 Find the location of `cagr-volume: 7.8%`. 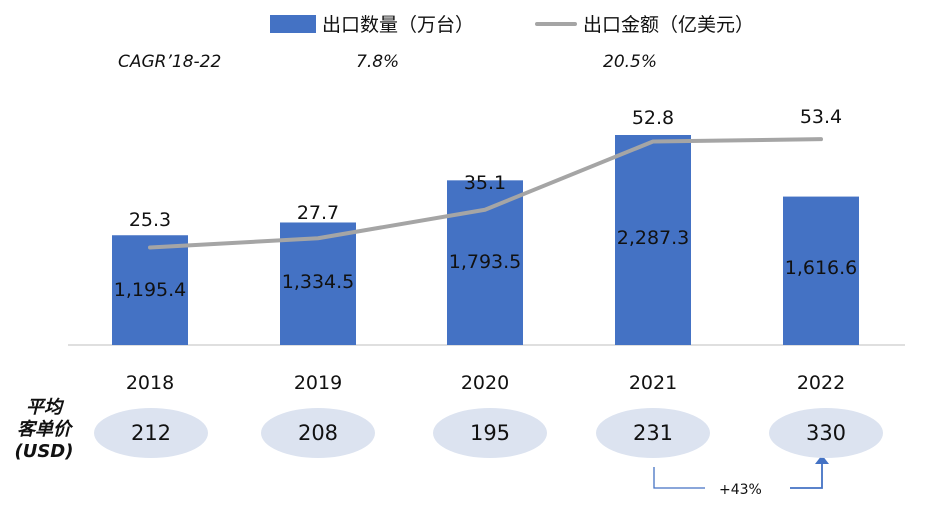

cagr-volume: 7.8% is located at coordinates (378, 62).